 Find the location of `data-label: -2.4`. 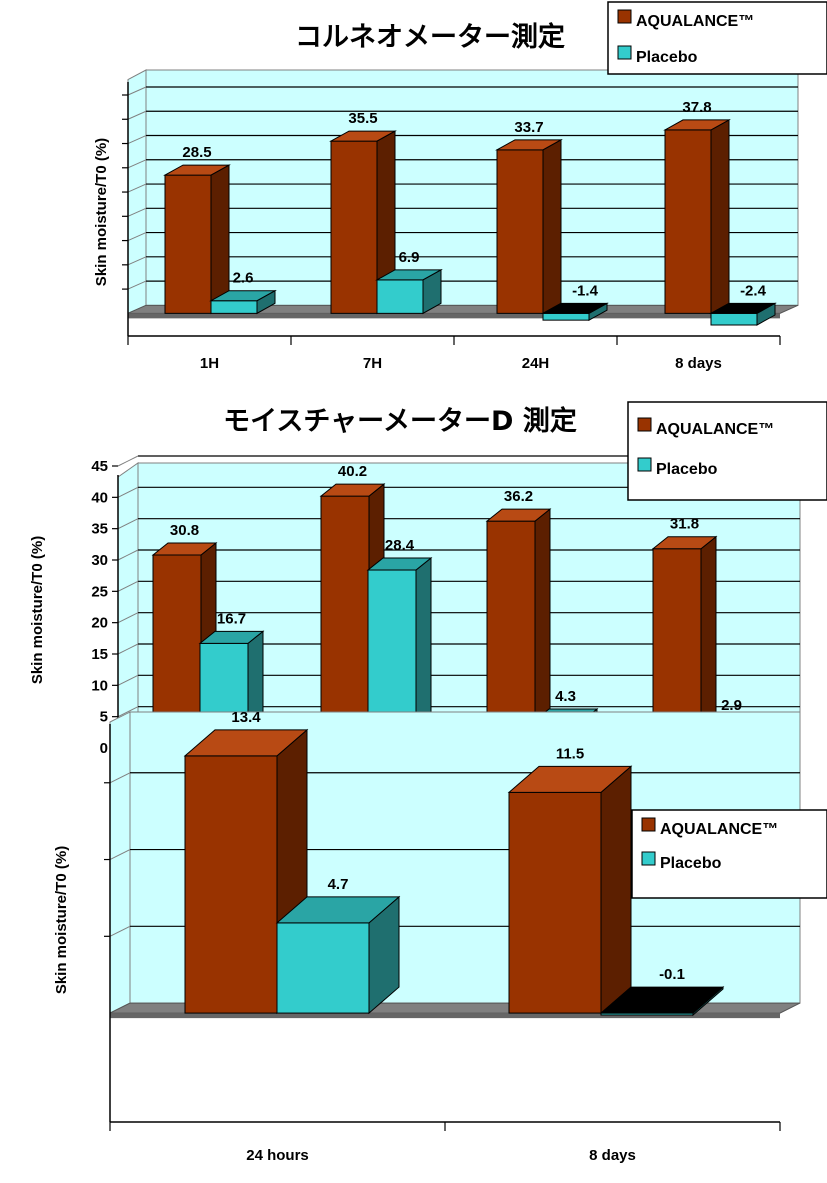

data-label: -2.4 is located at coordinates (753, 290).